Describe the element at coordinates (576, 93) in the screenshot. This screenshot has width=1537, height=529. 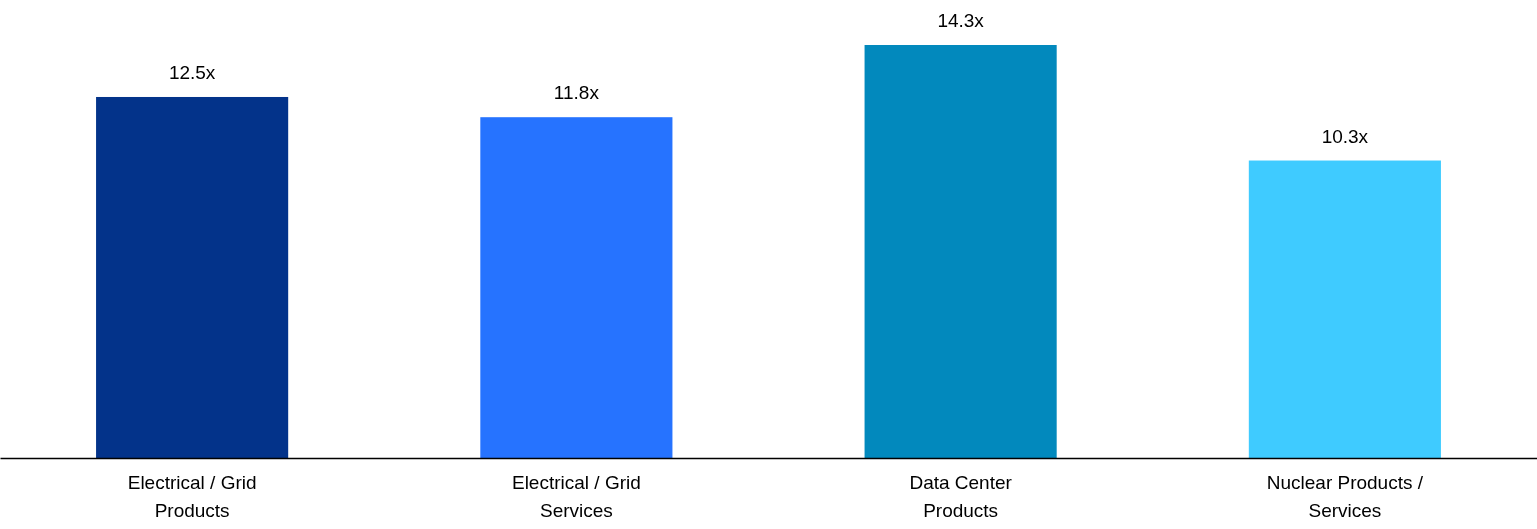
I see `data-label: 11.8x` at that location.